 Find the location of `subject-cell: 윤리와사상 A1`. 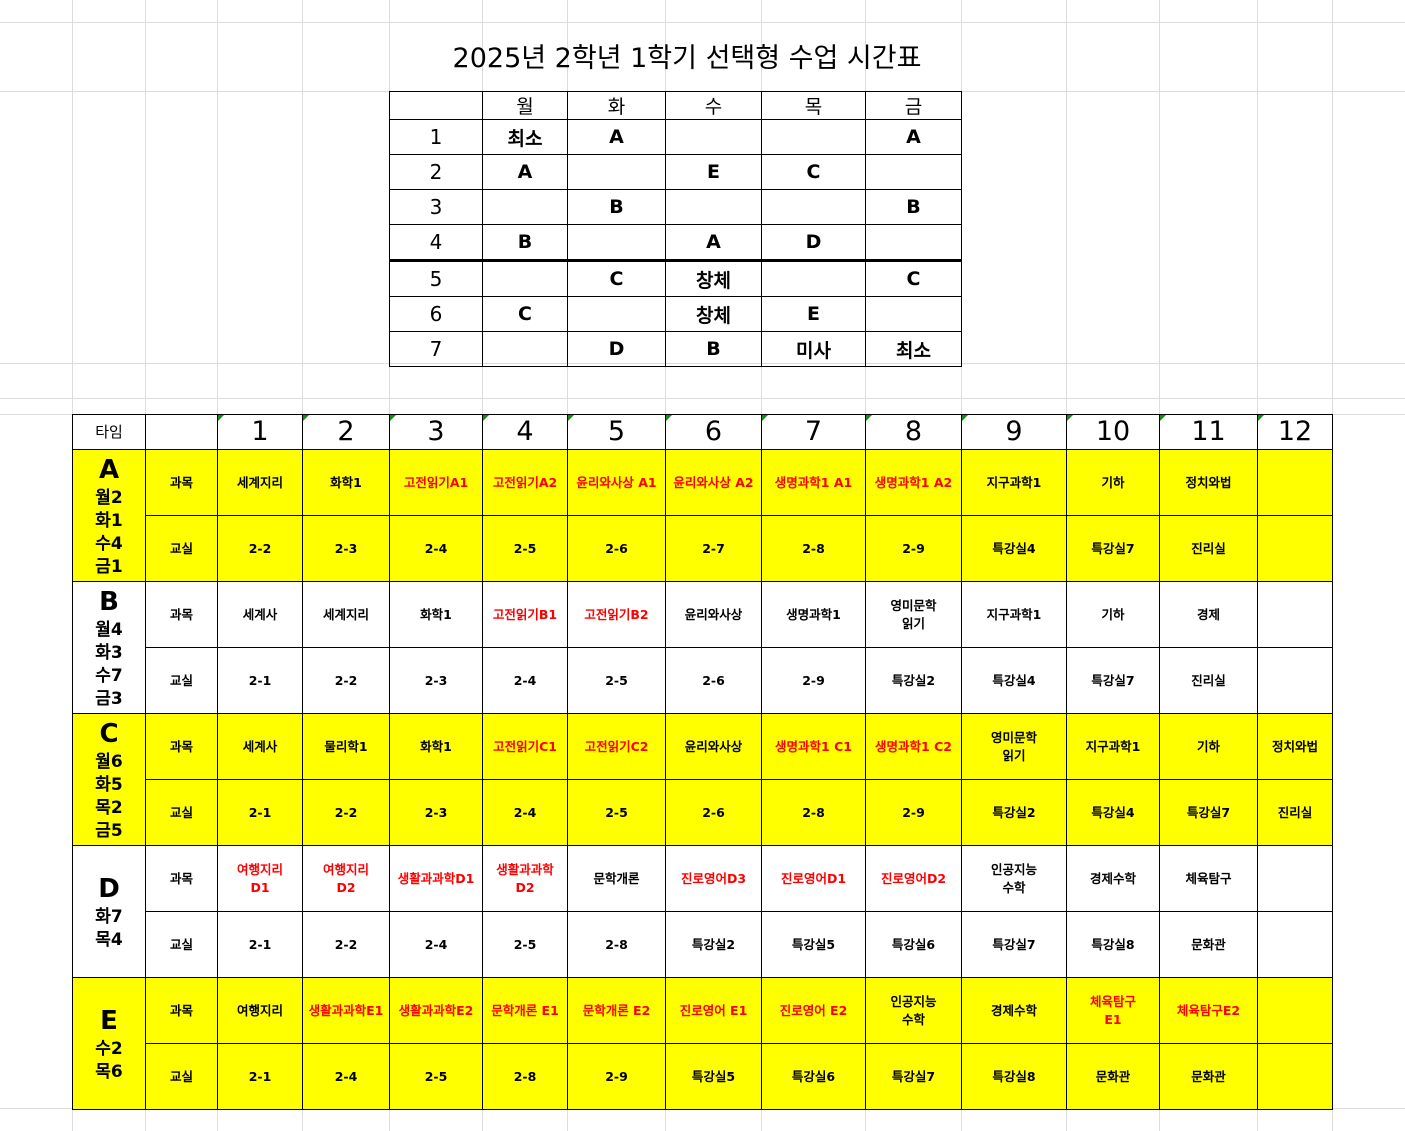

subject-cell: 윤리와사상 A1 is located at coordinates (616, 482).